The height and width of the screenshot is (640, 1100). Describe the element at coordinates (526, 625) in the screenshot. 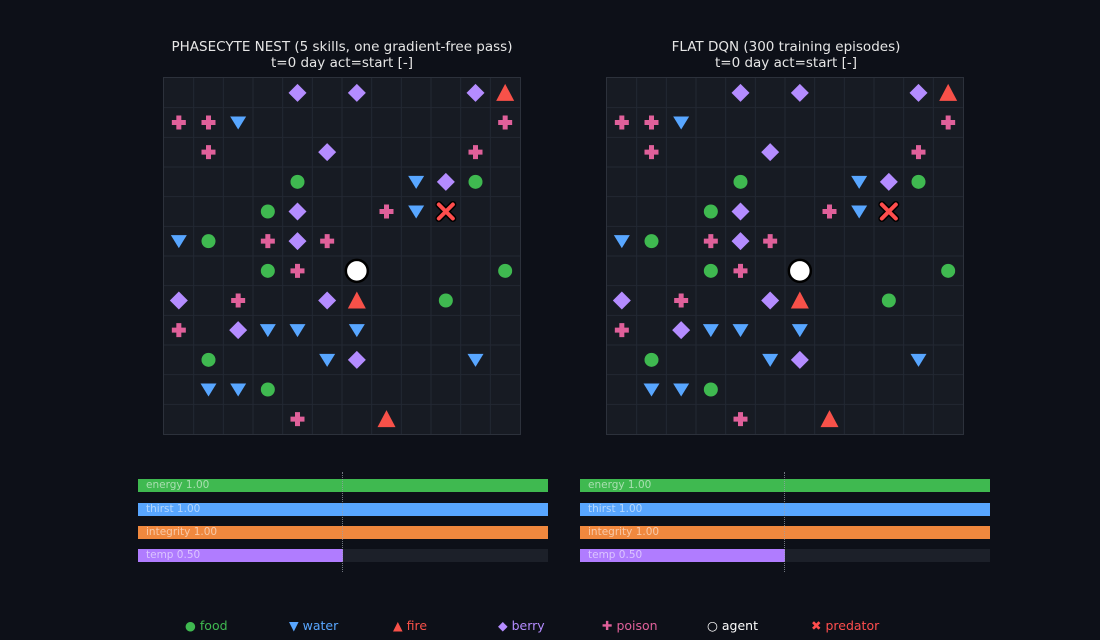

I see `legend-berry-label: berry` at that location.